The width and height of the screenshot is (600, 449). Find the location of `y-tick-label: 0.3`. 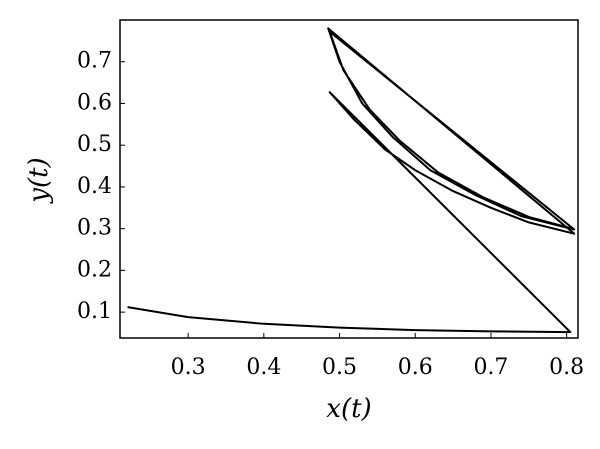

y-tick-label: 0.3 is located at coordinates (94, 228).